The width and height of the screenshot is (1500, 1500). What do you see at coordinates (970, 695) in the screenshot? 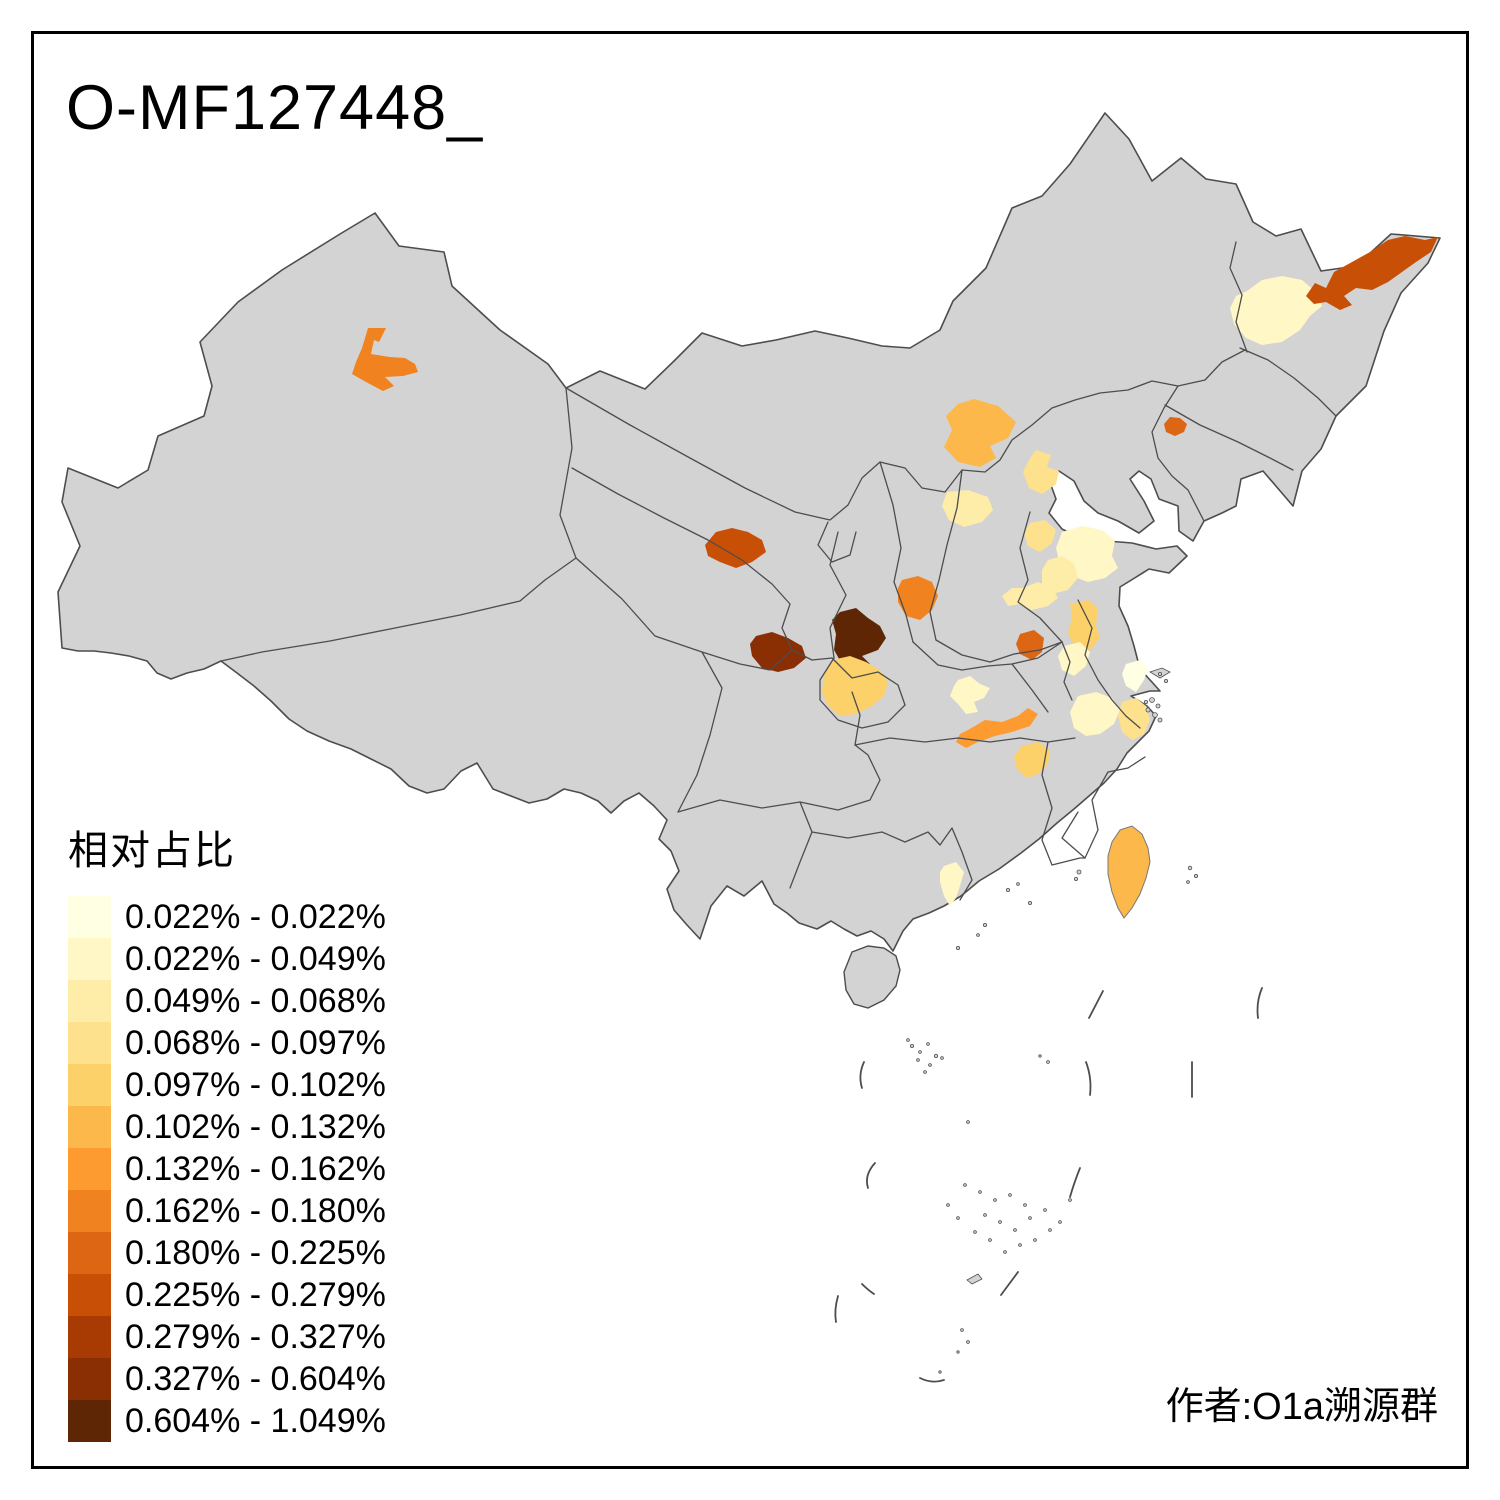
I see `highlight-hubei-central` at bounding box center [970, 695].